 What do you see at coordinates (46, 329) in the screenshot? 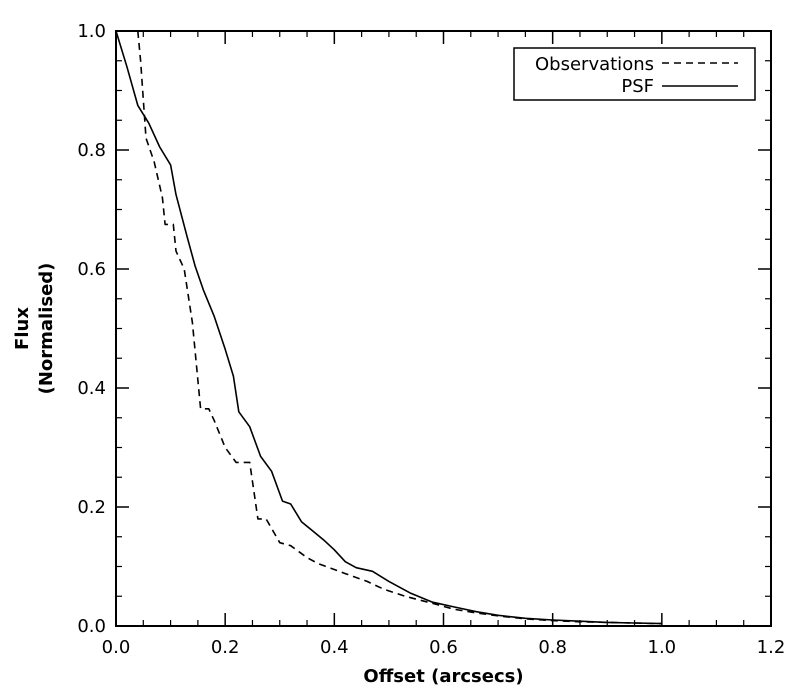
I see `y-axis-title-line-2: (Normalised)` at bounding box center [46, 329].